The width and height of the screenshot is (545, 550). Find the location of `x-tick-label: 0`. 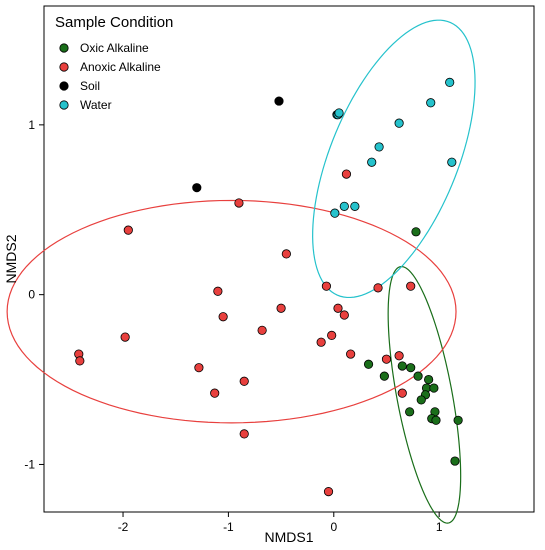

x-tick-label: 0 is located at coordinates (333, 527).